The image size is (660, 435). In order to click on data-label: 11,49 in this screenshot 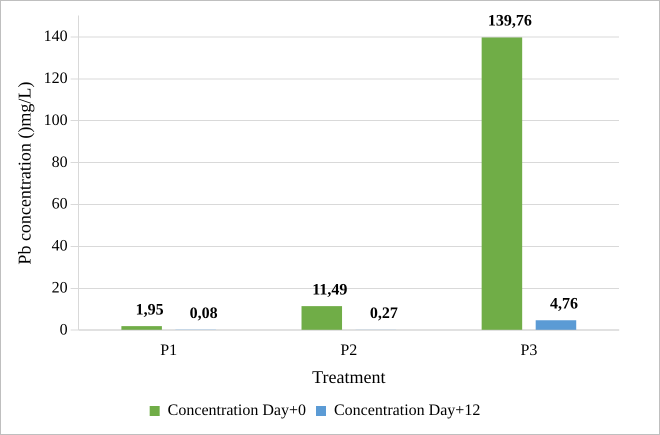, I will do `click(330, 289)`.